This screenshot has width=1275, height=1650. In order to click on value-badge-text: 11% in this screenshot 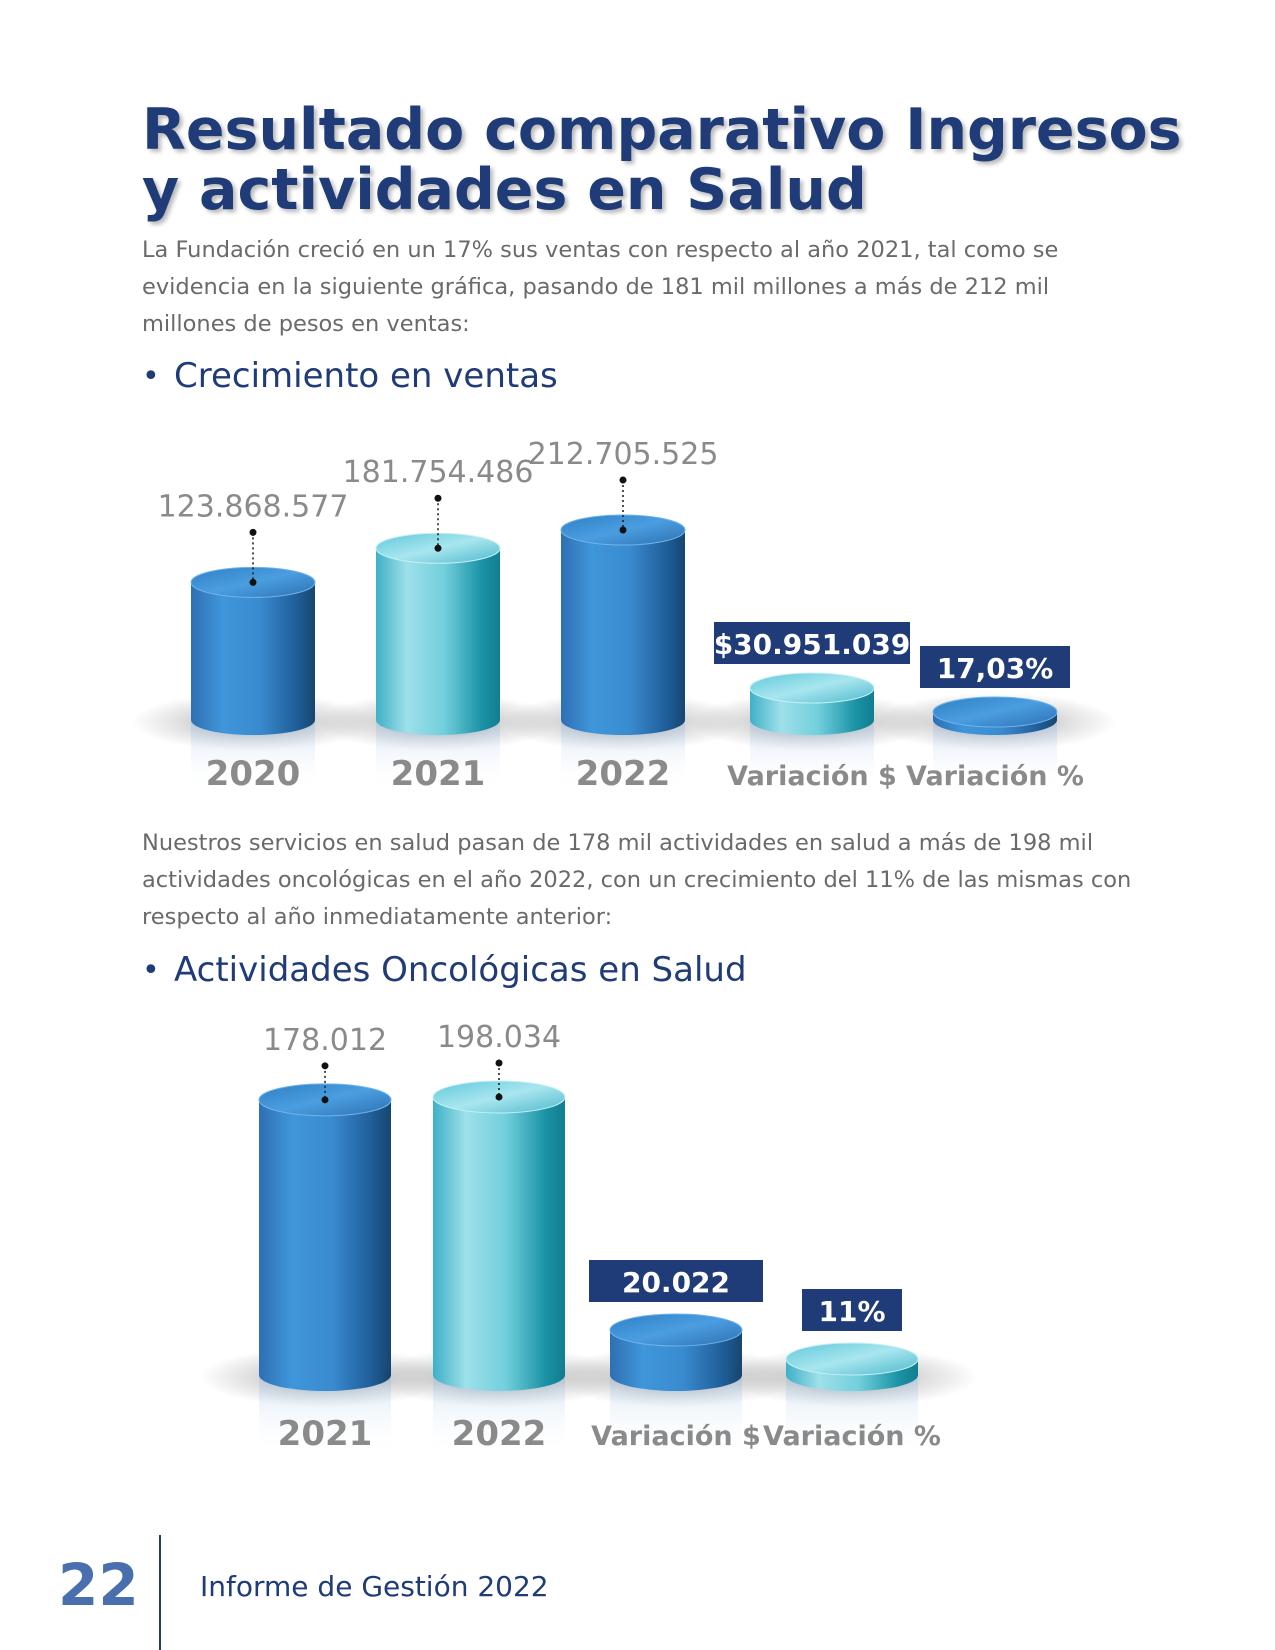, I will do `click(851, 1311)`.